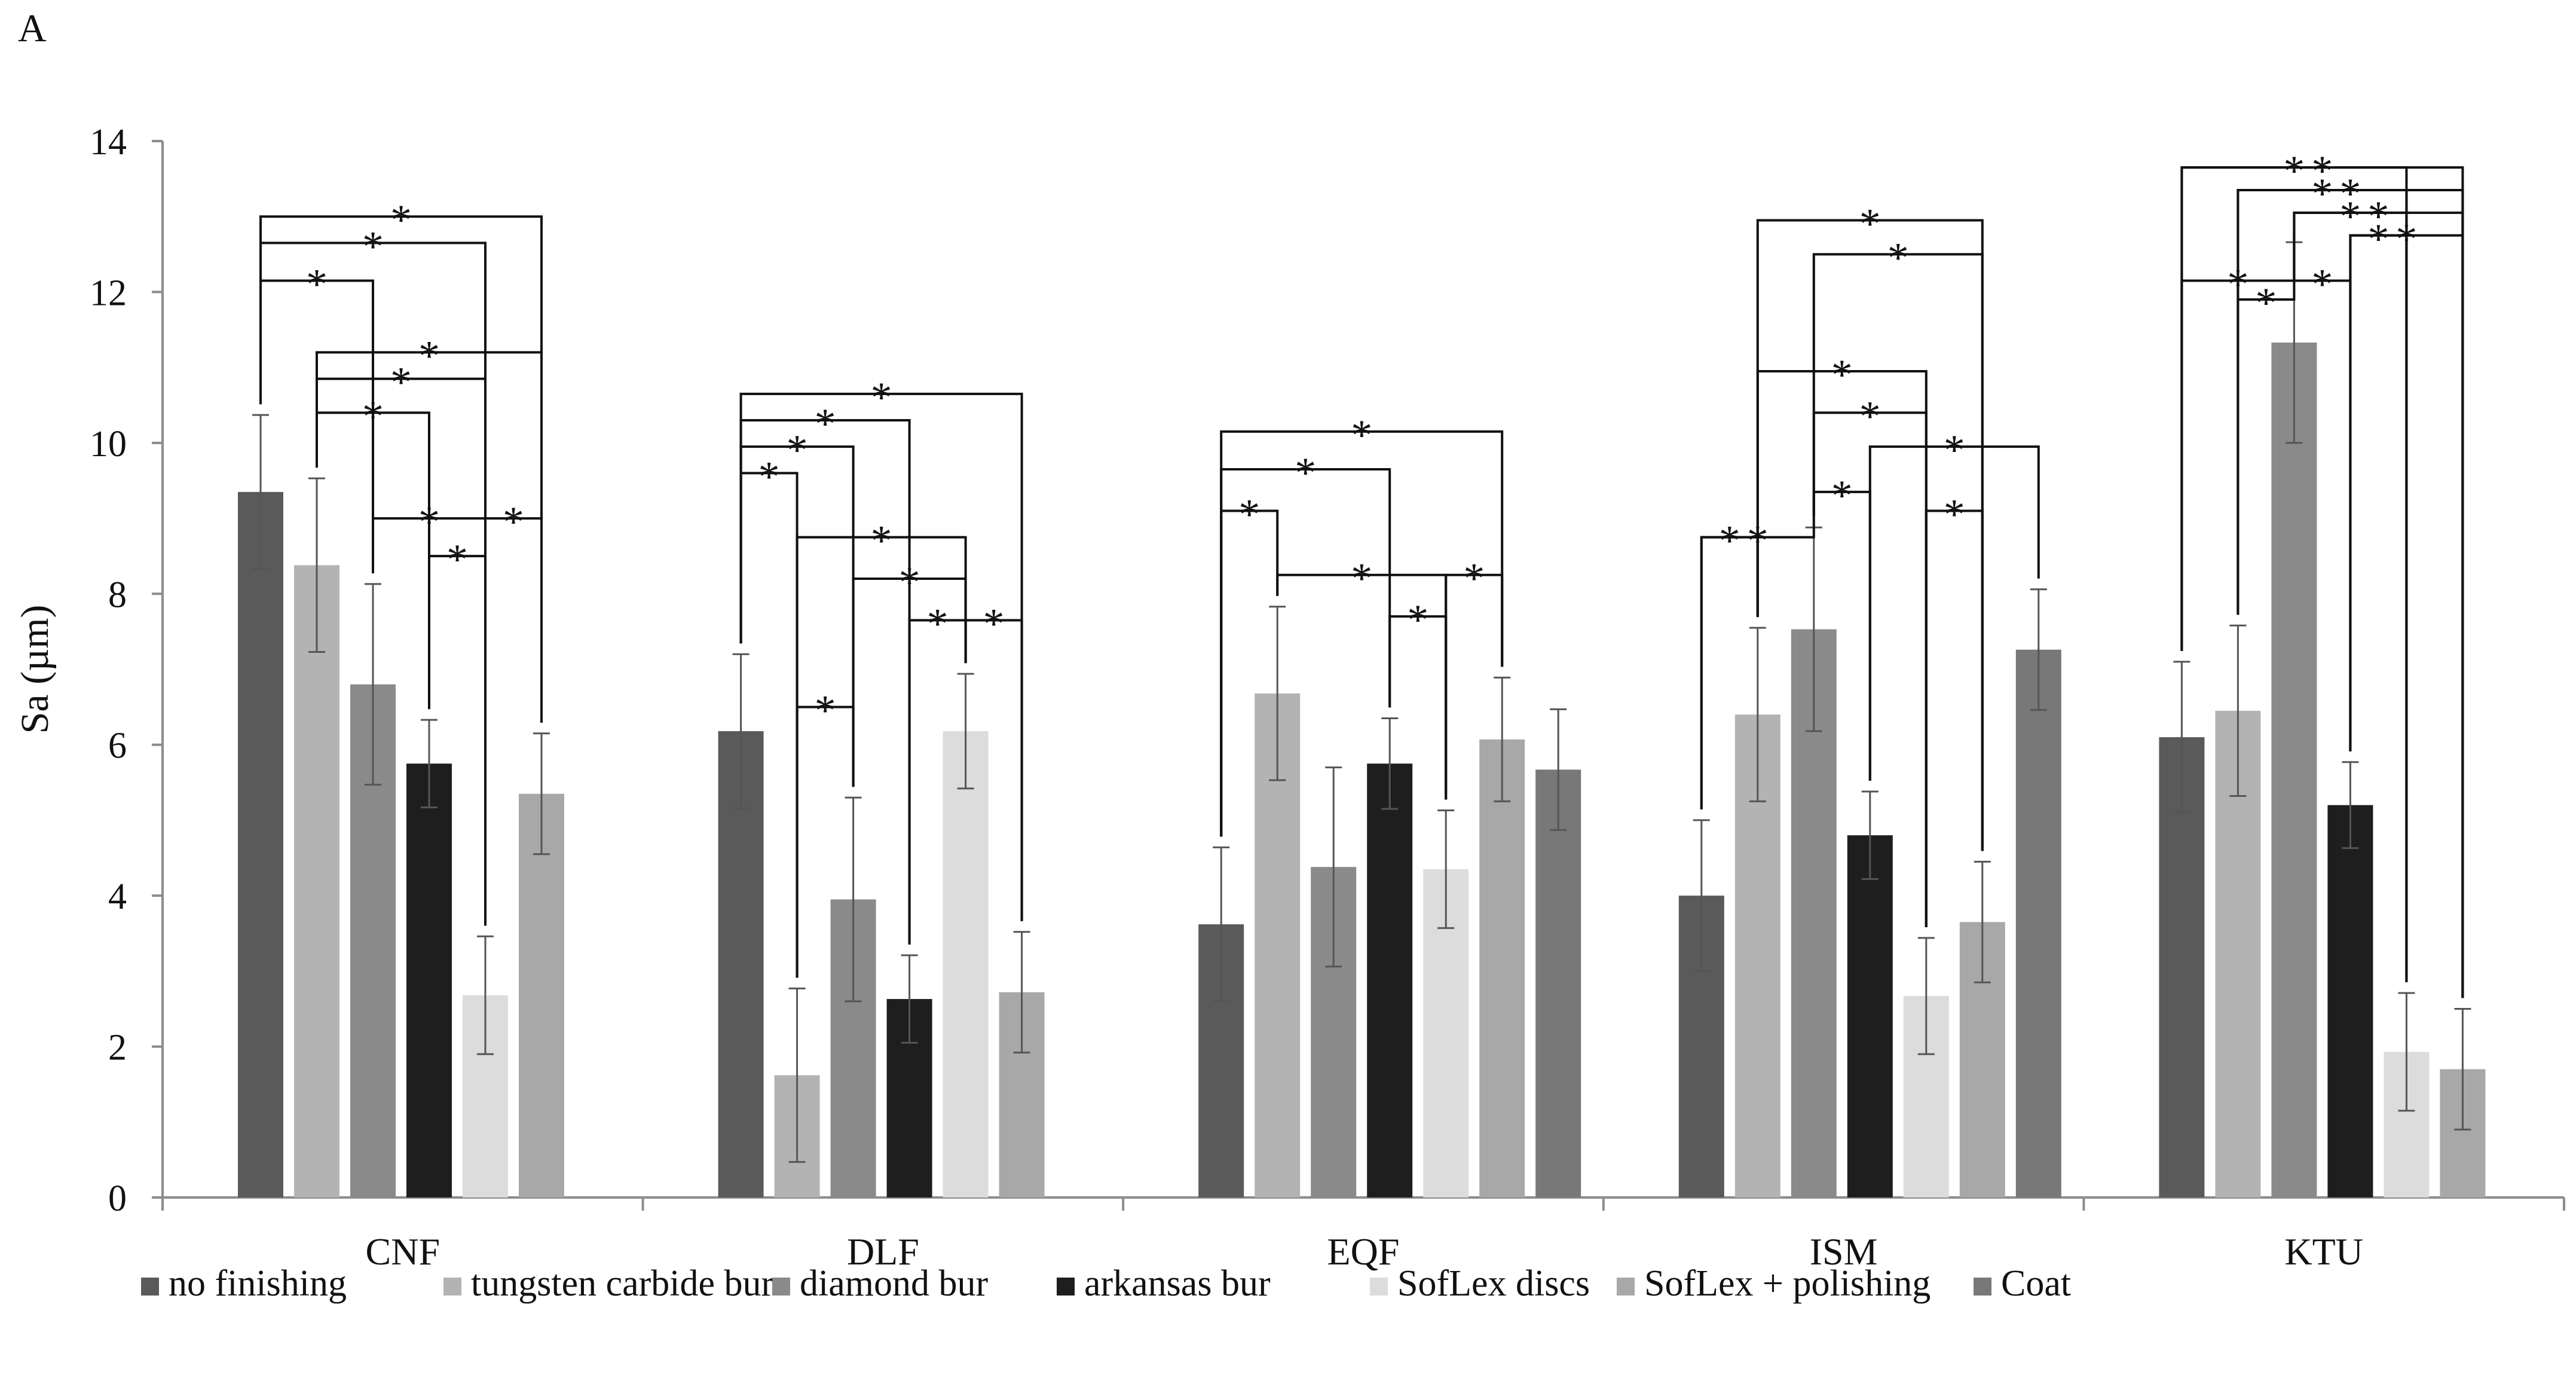 This screenshot has width=2576, height=1381. I want to click on legend-label: tungsten carbide bur, so click(622, 1283).